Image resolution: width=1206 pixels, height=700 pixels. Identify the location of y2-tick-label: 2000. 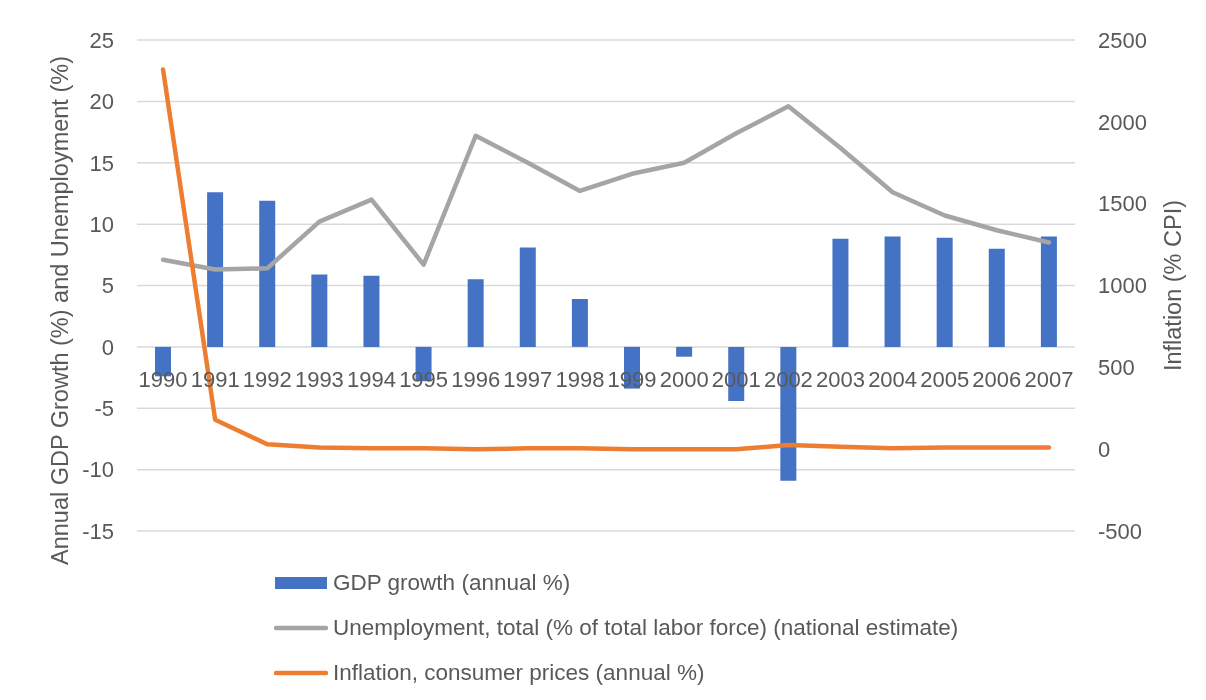
(1122, 122).